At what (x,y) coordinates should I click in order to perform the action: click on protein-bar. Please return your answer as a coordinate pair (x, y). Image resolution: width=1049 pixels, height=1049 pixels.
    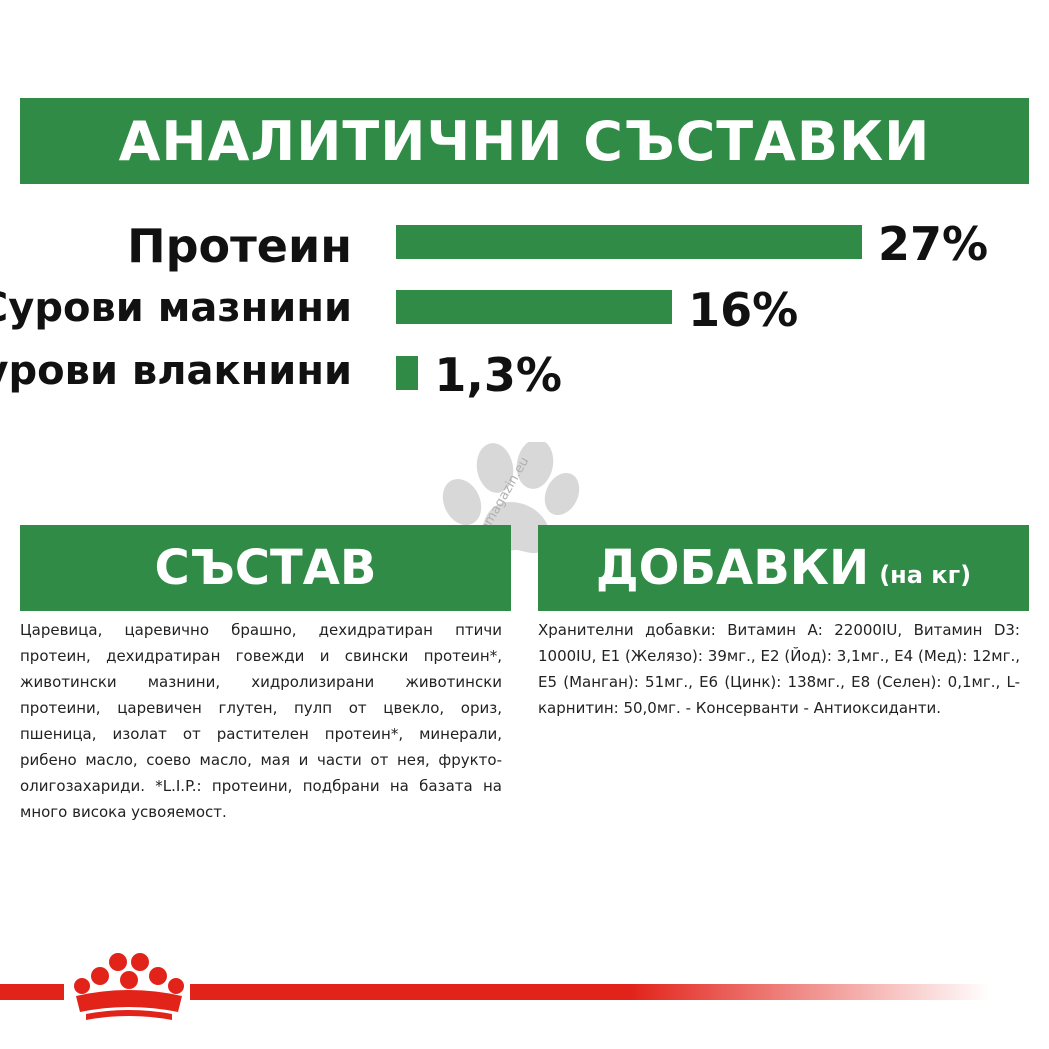
    Looking at the image, I should click on (629, 242).